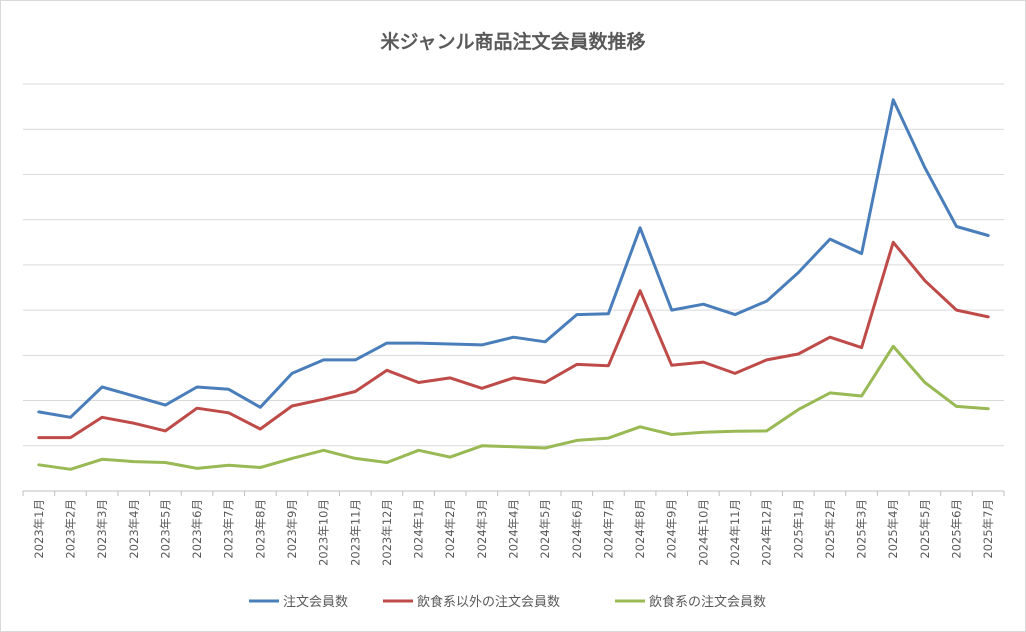 The width and height of the screenshot is (1026, 632). Describe the element at coordinates (165, 529) in the screenshot. I see `x-tick-label: 2023年5月` at that location.